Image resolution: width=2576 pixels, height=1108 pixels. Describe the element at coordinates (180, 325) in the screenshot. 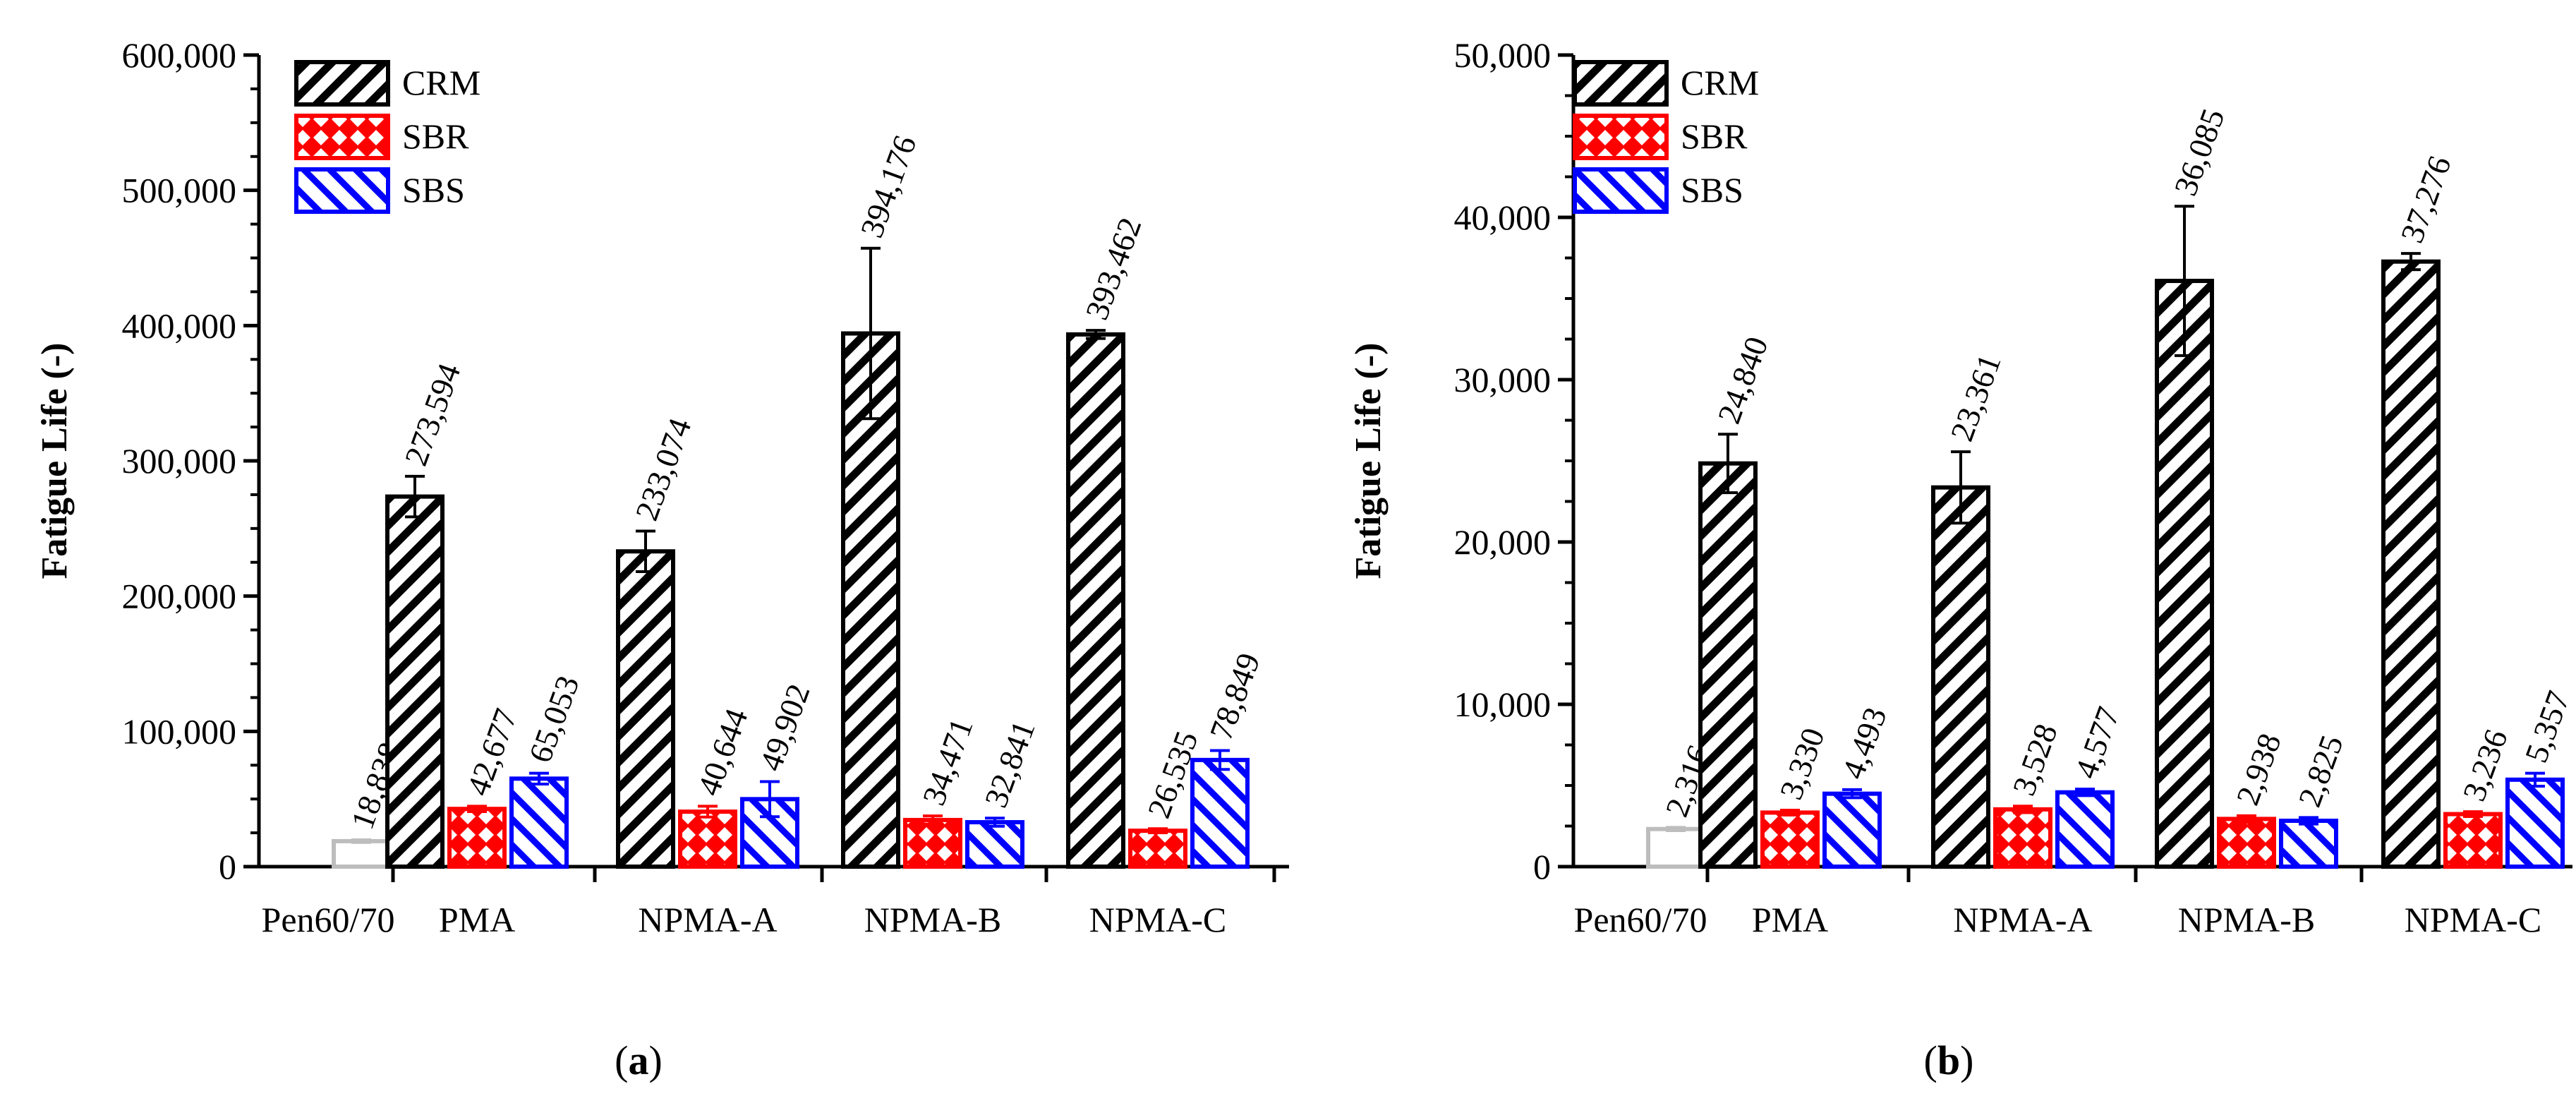

I see `y-tick-label: 400,000` at that location.